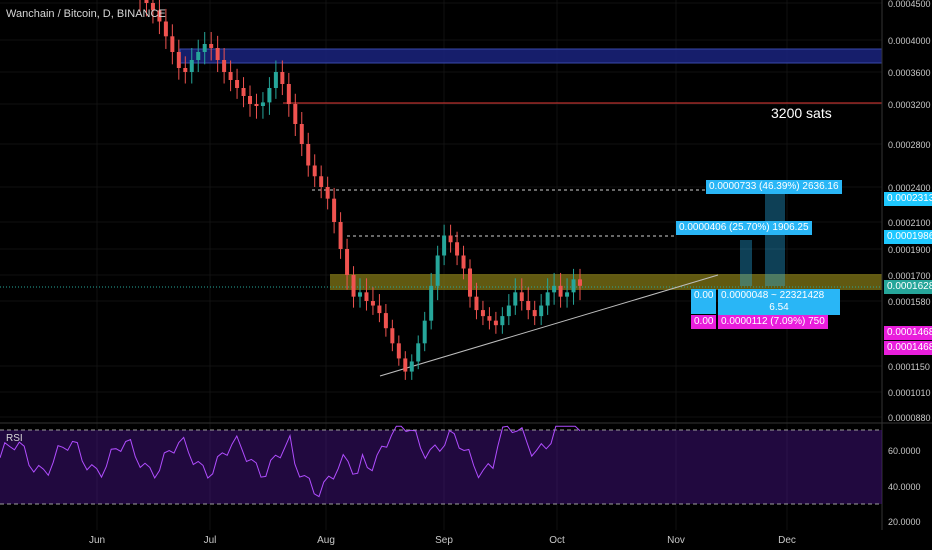 This screenshot has width=932, height=550. What do you see at coordinates (909, 393) in the screenshot?
I see `price-tick-label: 0.0001010` at bounding box center [909, 393].